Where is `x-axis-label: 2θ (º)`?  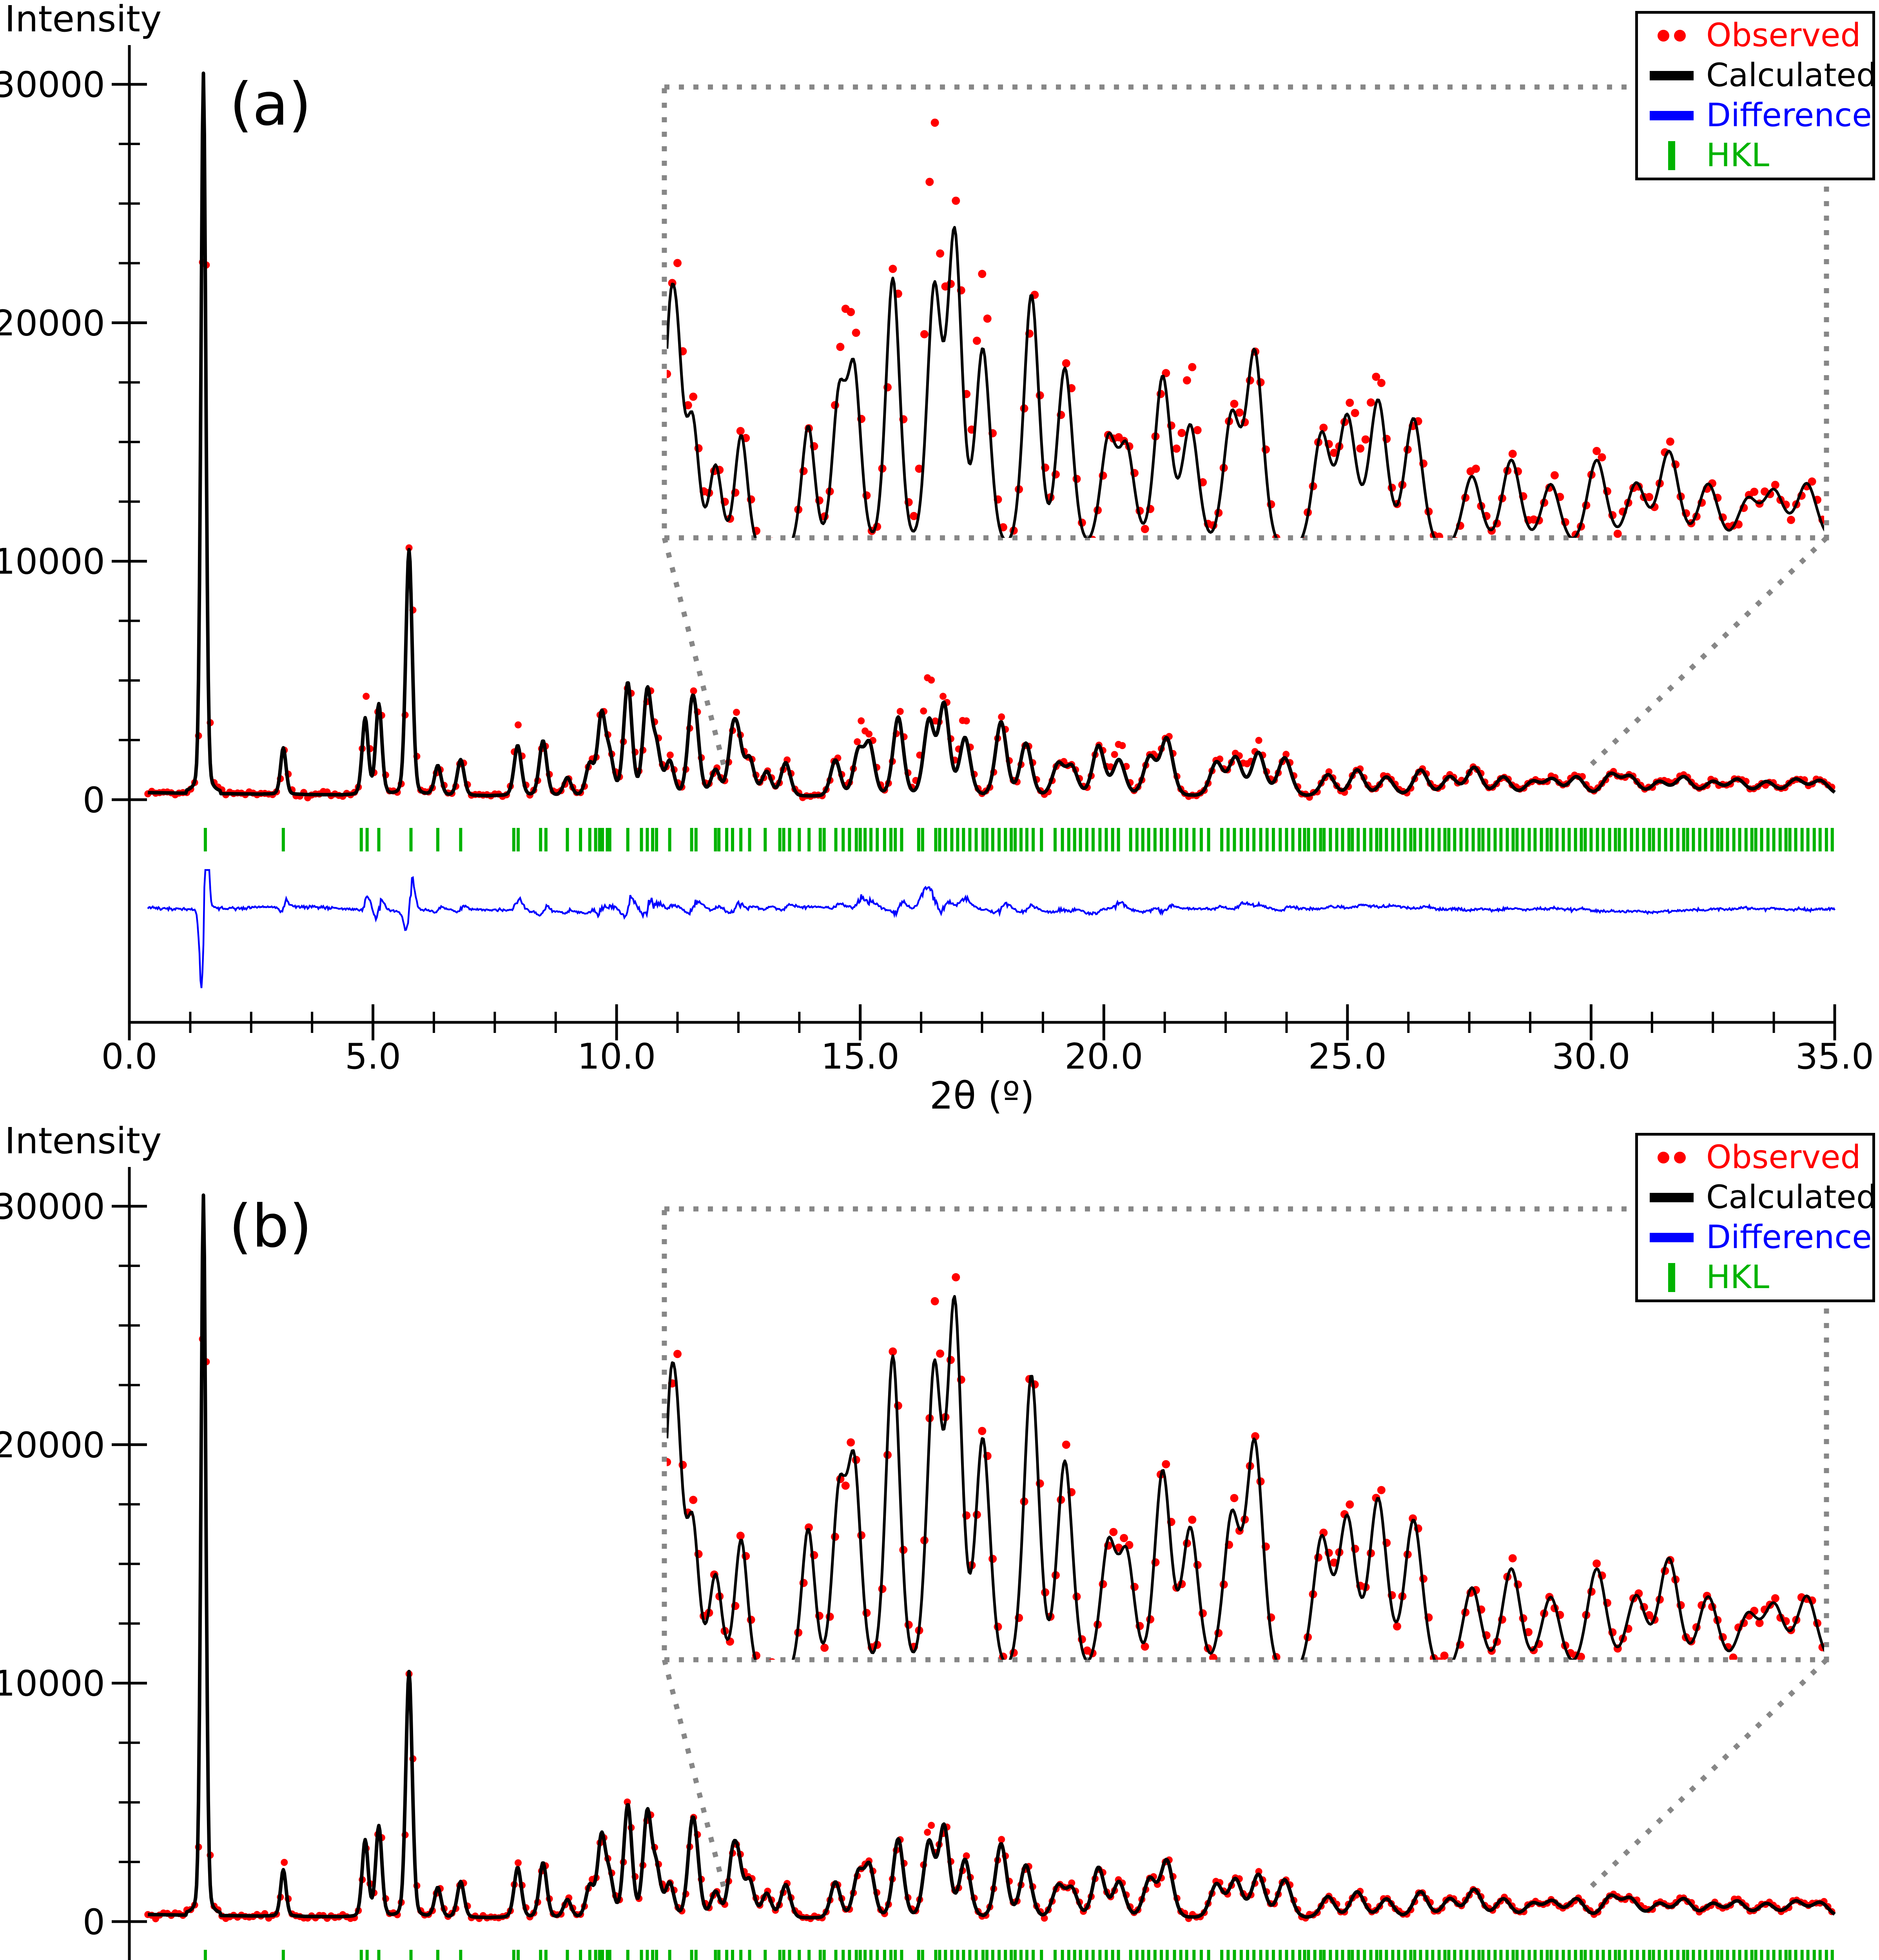 x-axis-label: 2θ (º) is located at coordinates (982, 1096).